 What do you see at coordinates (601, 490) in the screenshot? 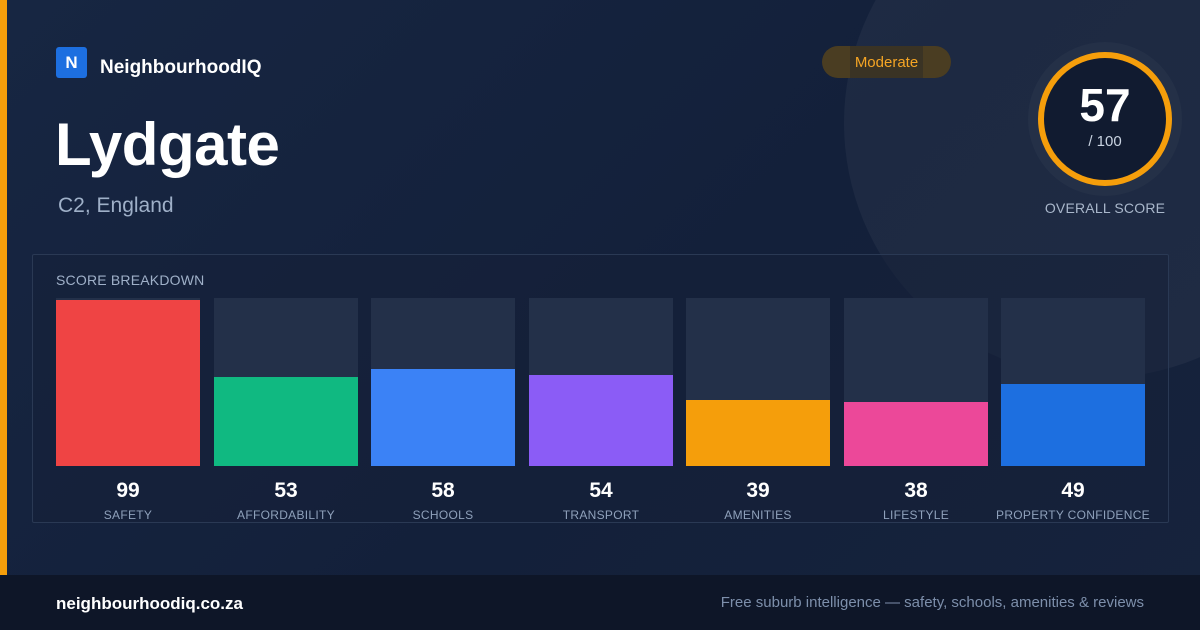
I see `bar-value: 54` at bounding box center [601, 490].